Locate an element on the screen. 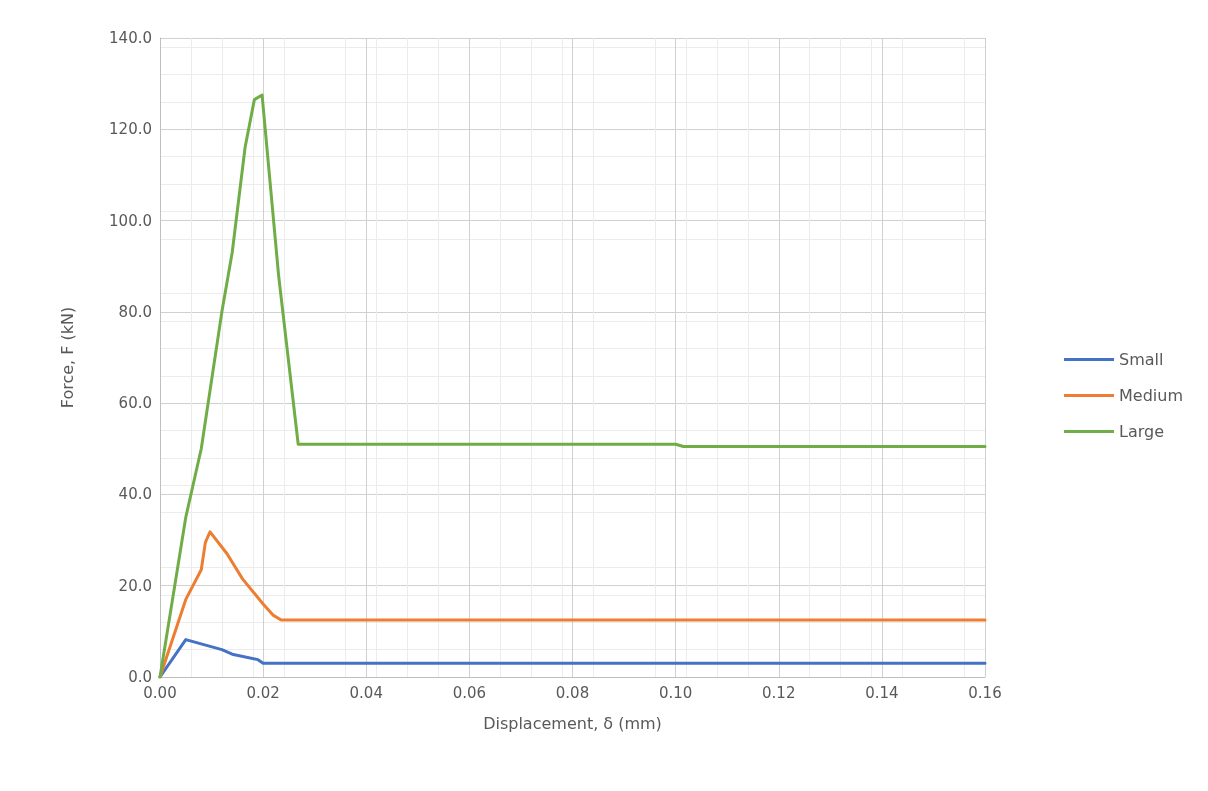 The image size is (1208, 791). y-tick-label: 60.0 is located at coordinates (135, 403).